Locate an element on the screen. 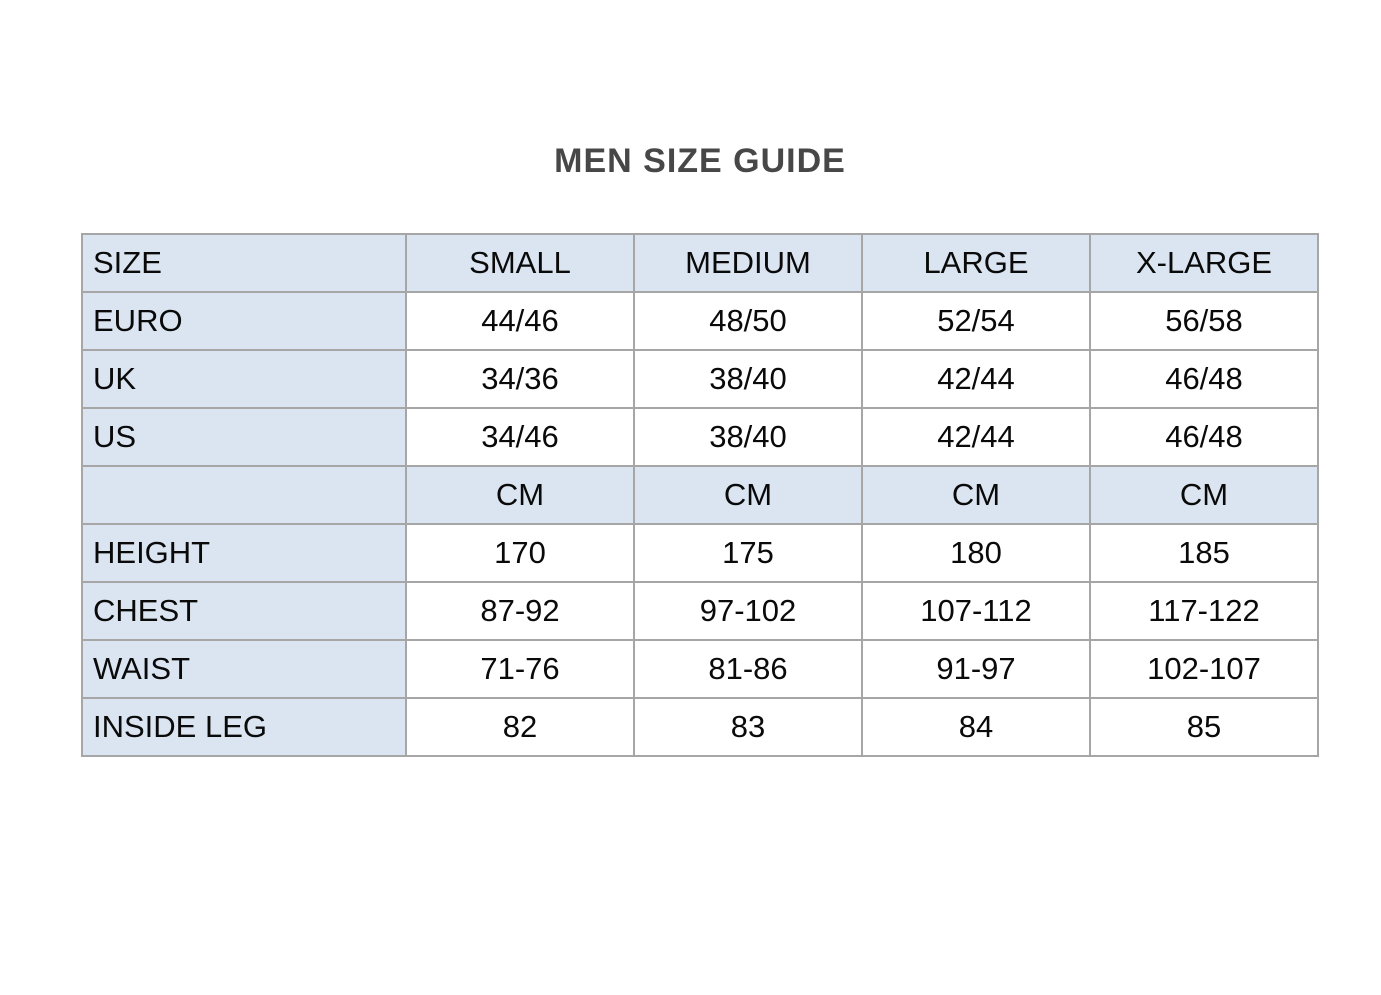 The height and width of the screenshot is (995, 1381). table-cell: 81-86 is located at coordinates (748, 669).